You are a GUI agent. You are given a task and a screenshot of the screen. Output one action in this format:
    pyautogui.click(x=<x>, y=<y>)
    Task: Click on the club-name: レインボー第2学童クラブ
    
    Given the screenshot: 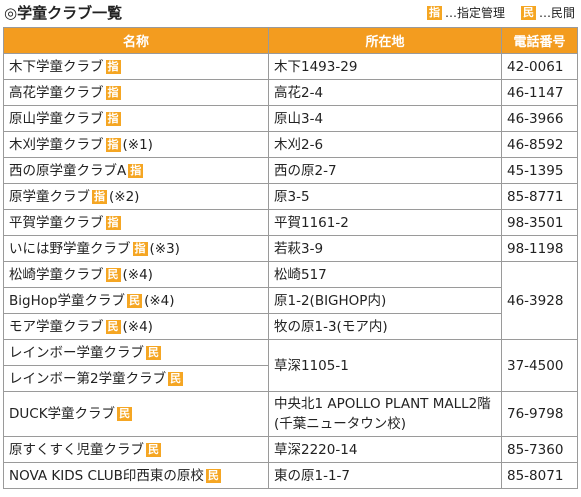 What is the action you would take?
    pyautogui.click(x=88, y=378)
    